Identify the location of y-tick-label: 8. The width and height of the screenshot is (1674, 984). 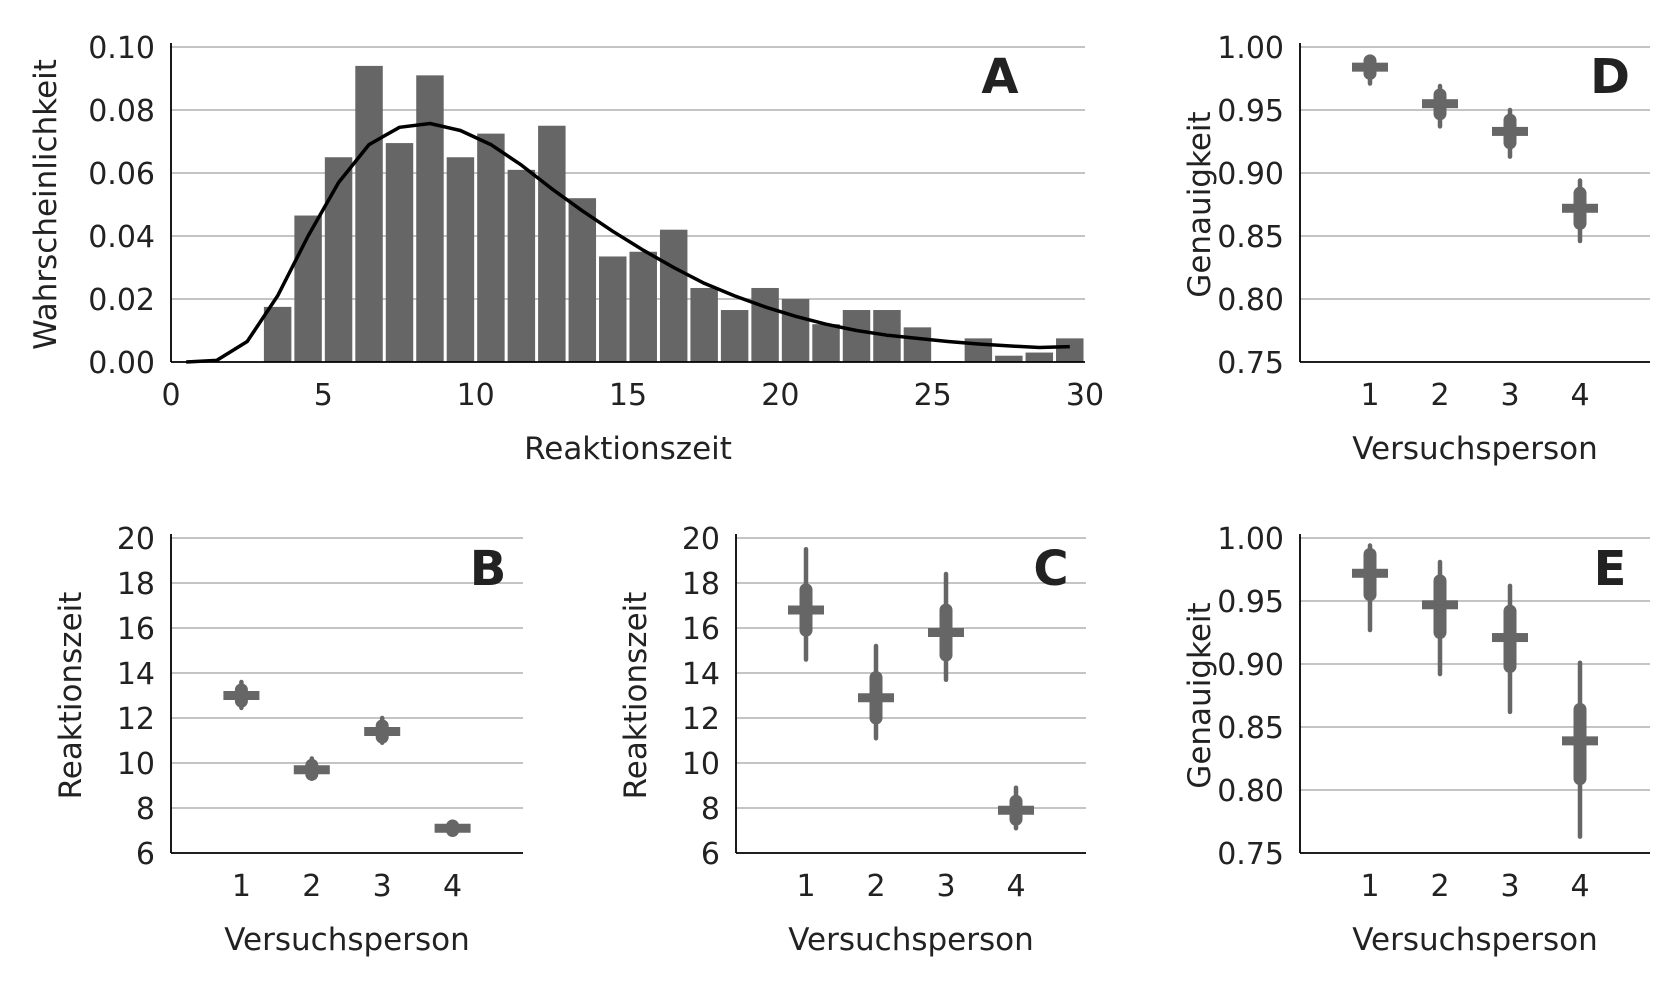
(710, 809).